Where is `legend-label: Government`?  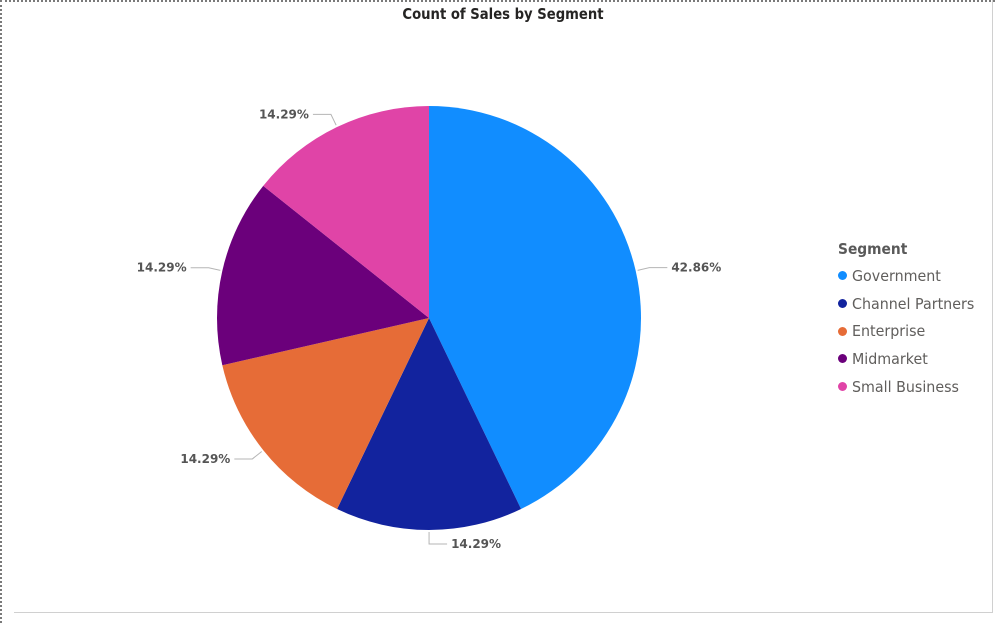
legend-label: Government is located at coordinates (896, 275).